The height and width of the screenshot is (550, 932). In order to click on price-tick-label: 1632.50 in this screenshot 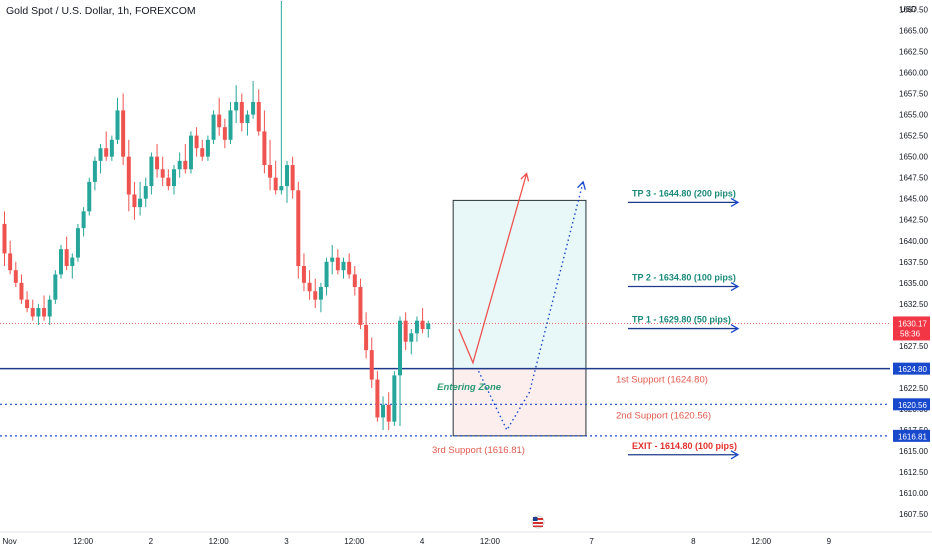, I will do `click(913, 304)`.